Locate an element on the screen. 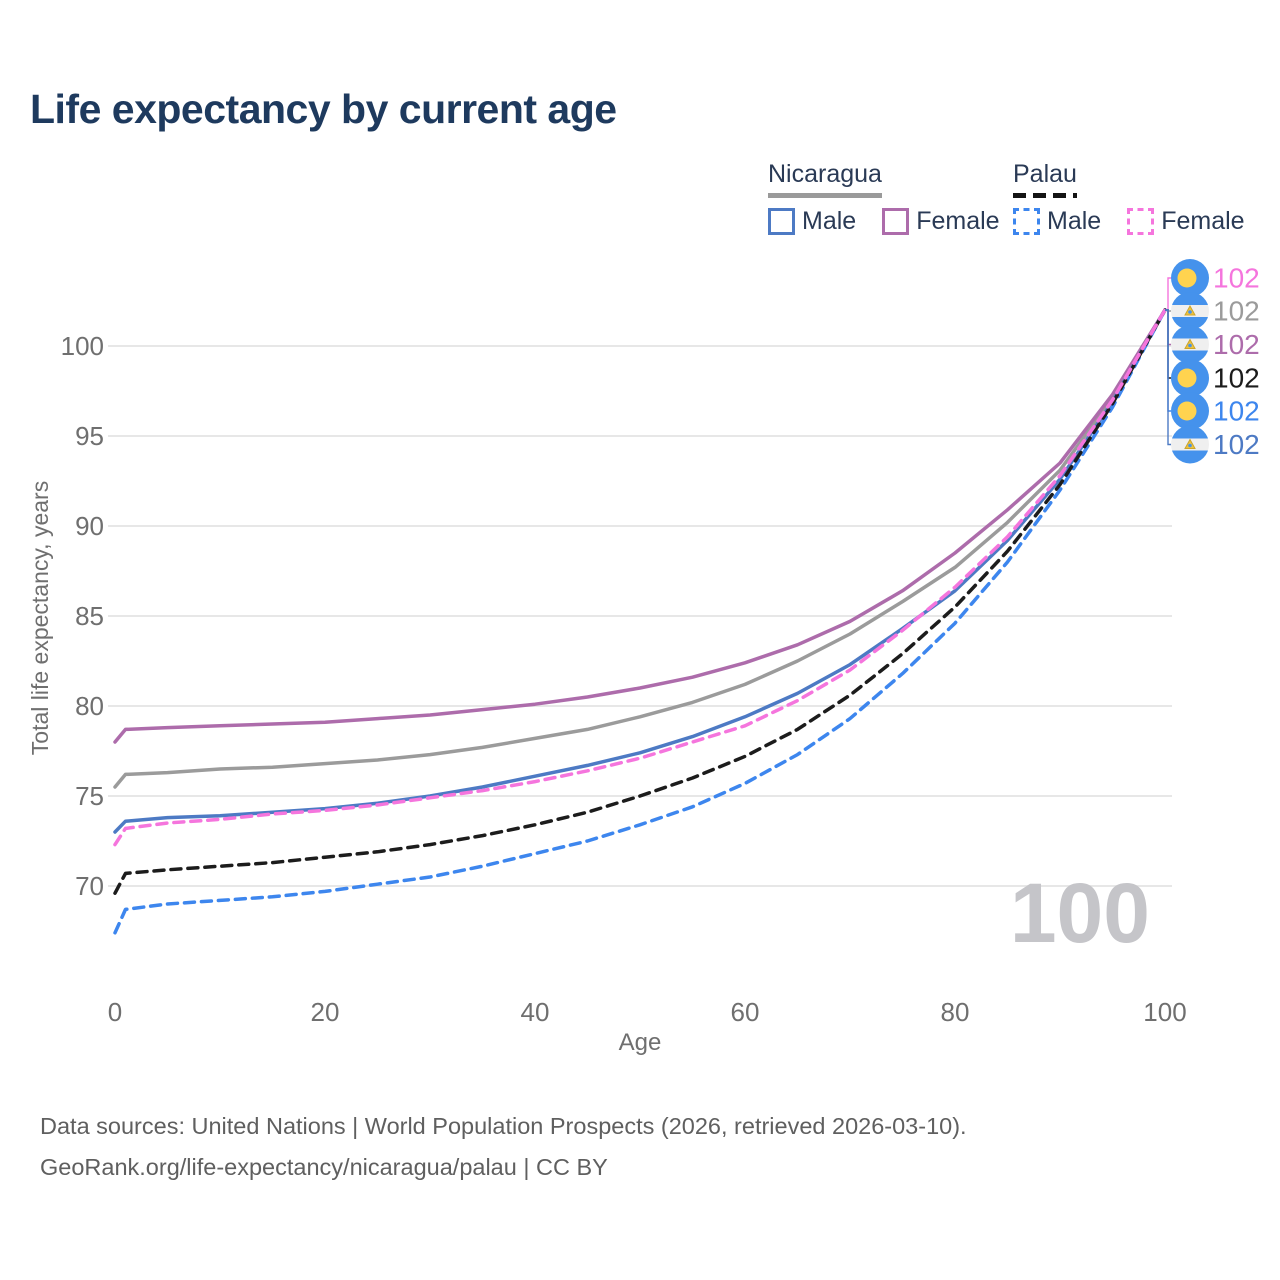  endpoint-label-nicaragua-female: 102 is located at coordinates (1215, 344).